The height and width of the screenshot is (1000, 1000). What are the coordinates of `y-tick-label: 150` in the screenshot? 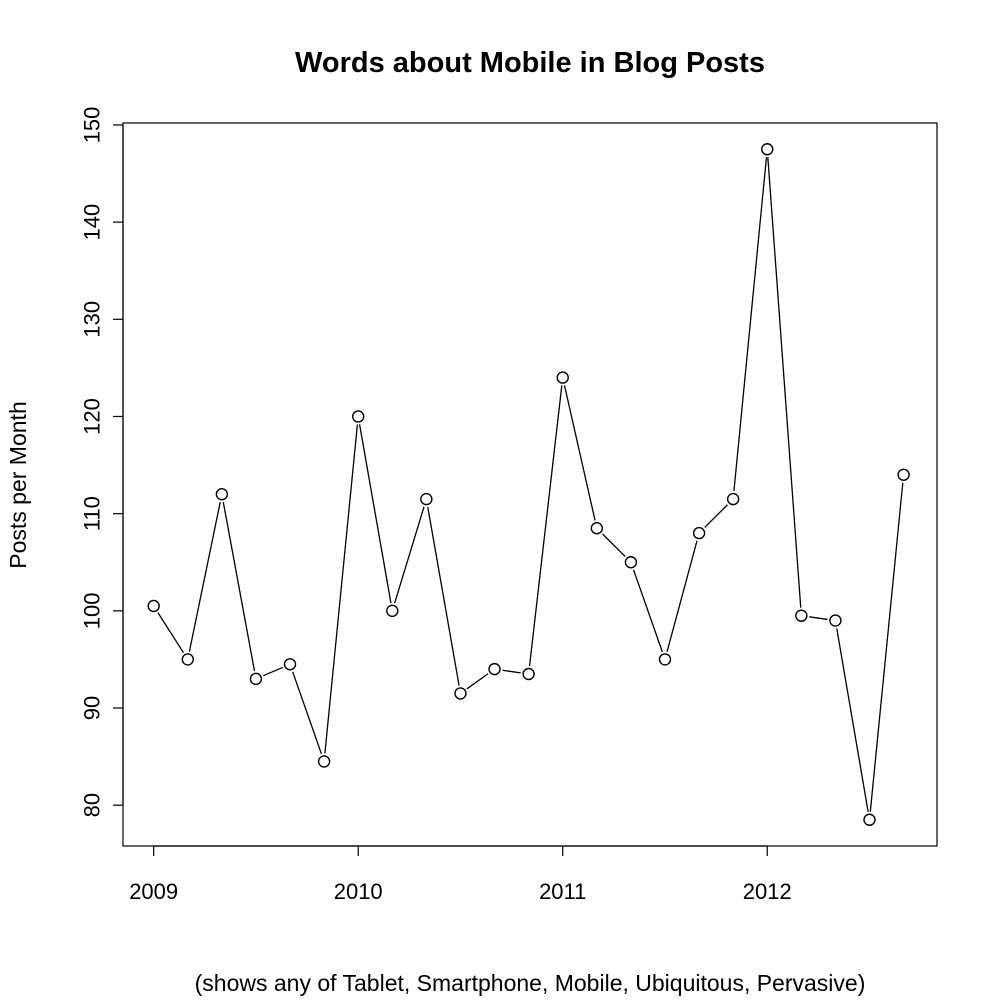 It's located at (92, 125).